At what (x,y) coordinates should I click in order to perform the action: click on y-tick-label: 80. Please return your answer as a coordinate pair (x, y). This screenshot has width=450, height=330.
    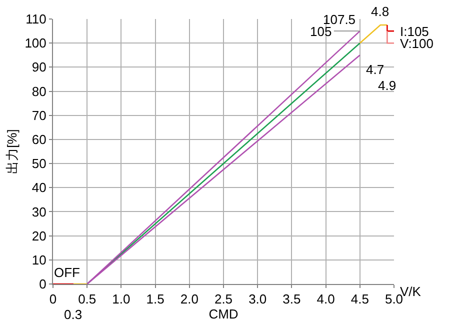
    Looking at the image, I should click on (39, 91).